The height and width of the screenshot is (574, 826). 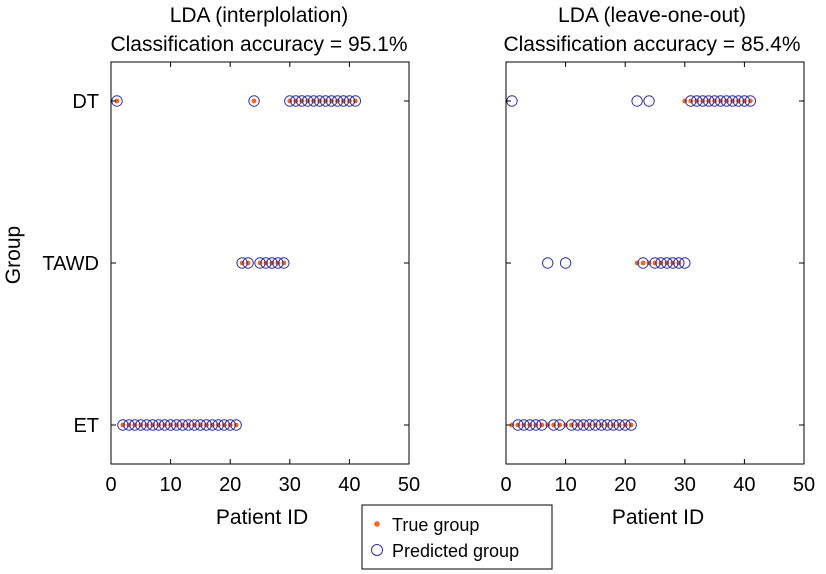 I want to click on y-axis-label: Group, so click(x=13, y=255).